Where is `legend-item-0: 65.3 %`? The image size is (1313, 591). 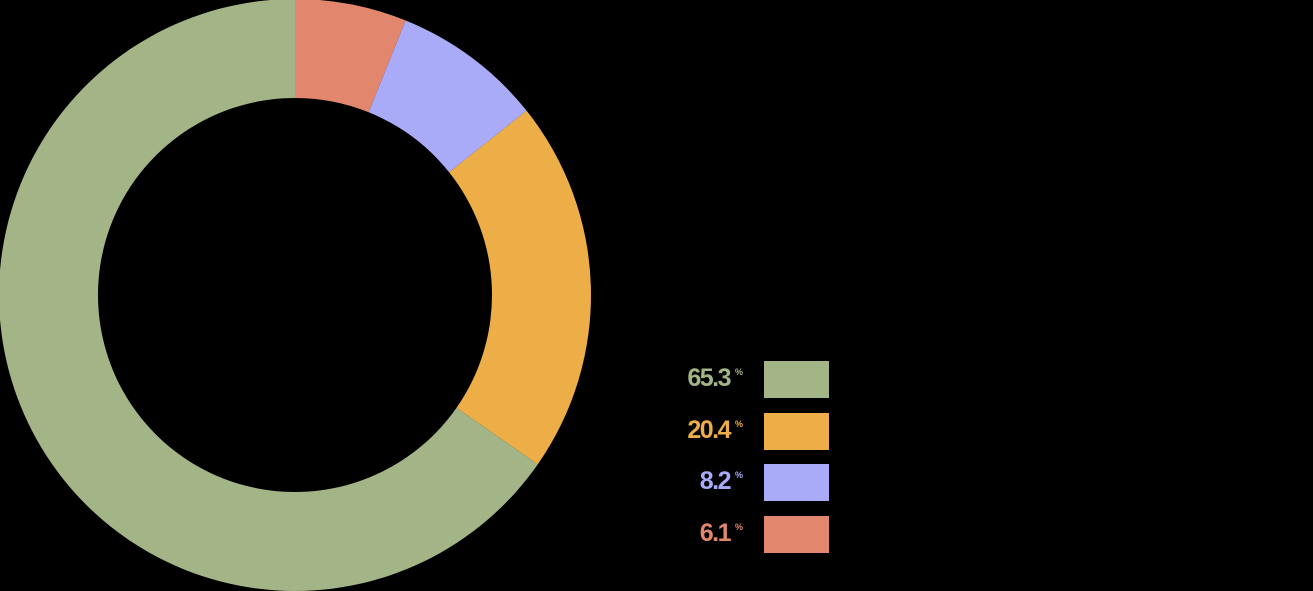
legend-item-0: 65.3 % is located at coordinates (720, 379).